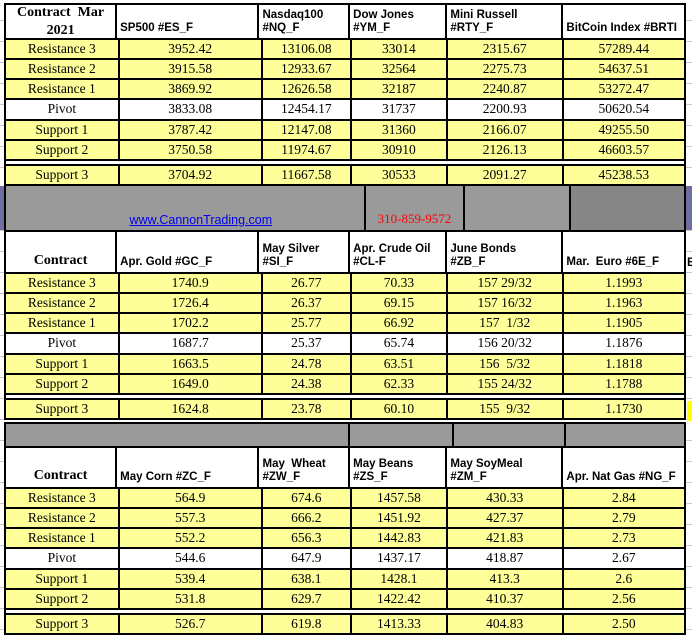 Image resolution: width=692 pixels, height=640 pixels. What do you see at coordinates (397, 363) in the screenshot?
I see `value-cell: 63.51` at bounding box center [397, 363].